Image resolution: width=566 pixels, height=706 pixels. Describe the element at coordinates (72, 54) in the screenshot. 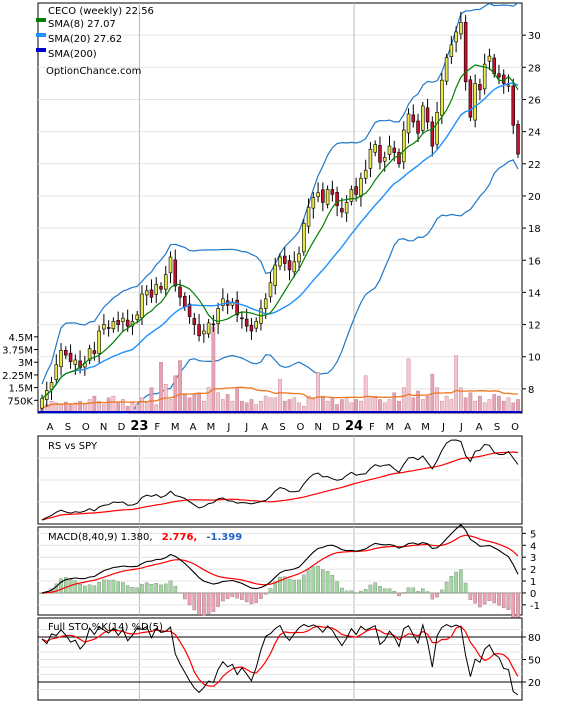

I see `legend-sma200: SMA(200)` at that location.